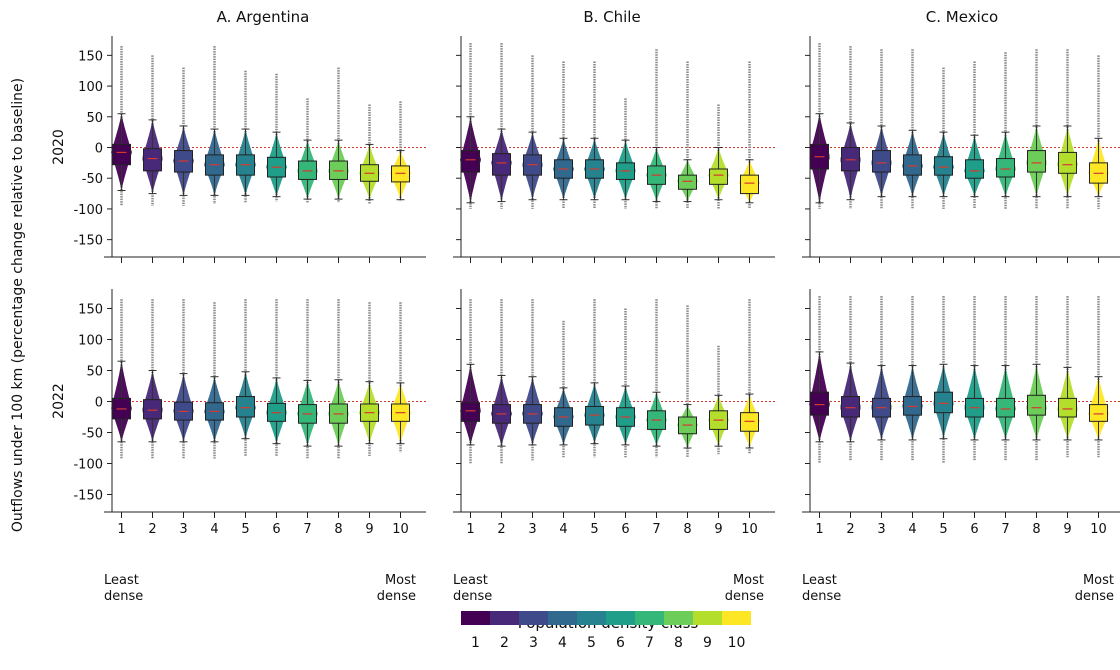 The image size is (1120, 670). Describe the element at coordinates (470, 580) in the screenshot. I see `least-dense-label-b1: Least` at that location.